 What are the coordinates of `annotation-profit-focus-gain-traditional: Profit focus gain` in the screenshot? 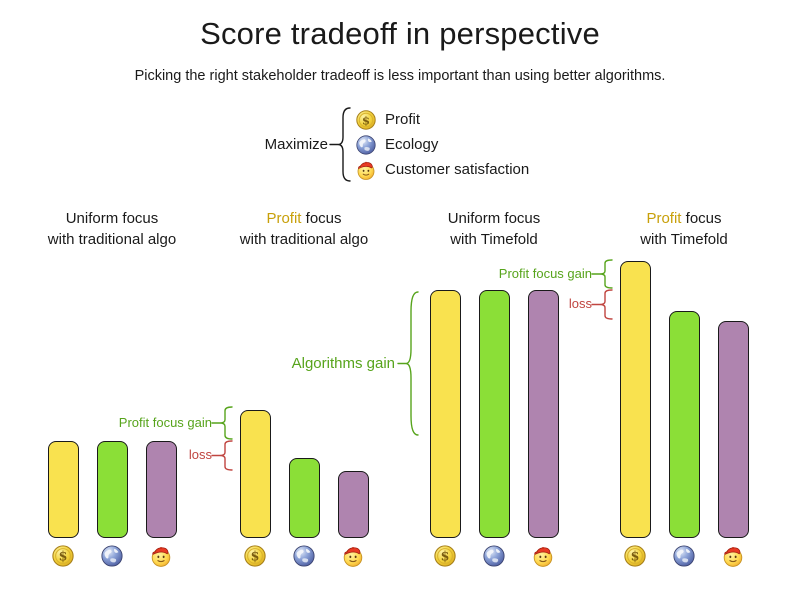 It's located at (165, 422).